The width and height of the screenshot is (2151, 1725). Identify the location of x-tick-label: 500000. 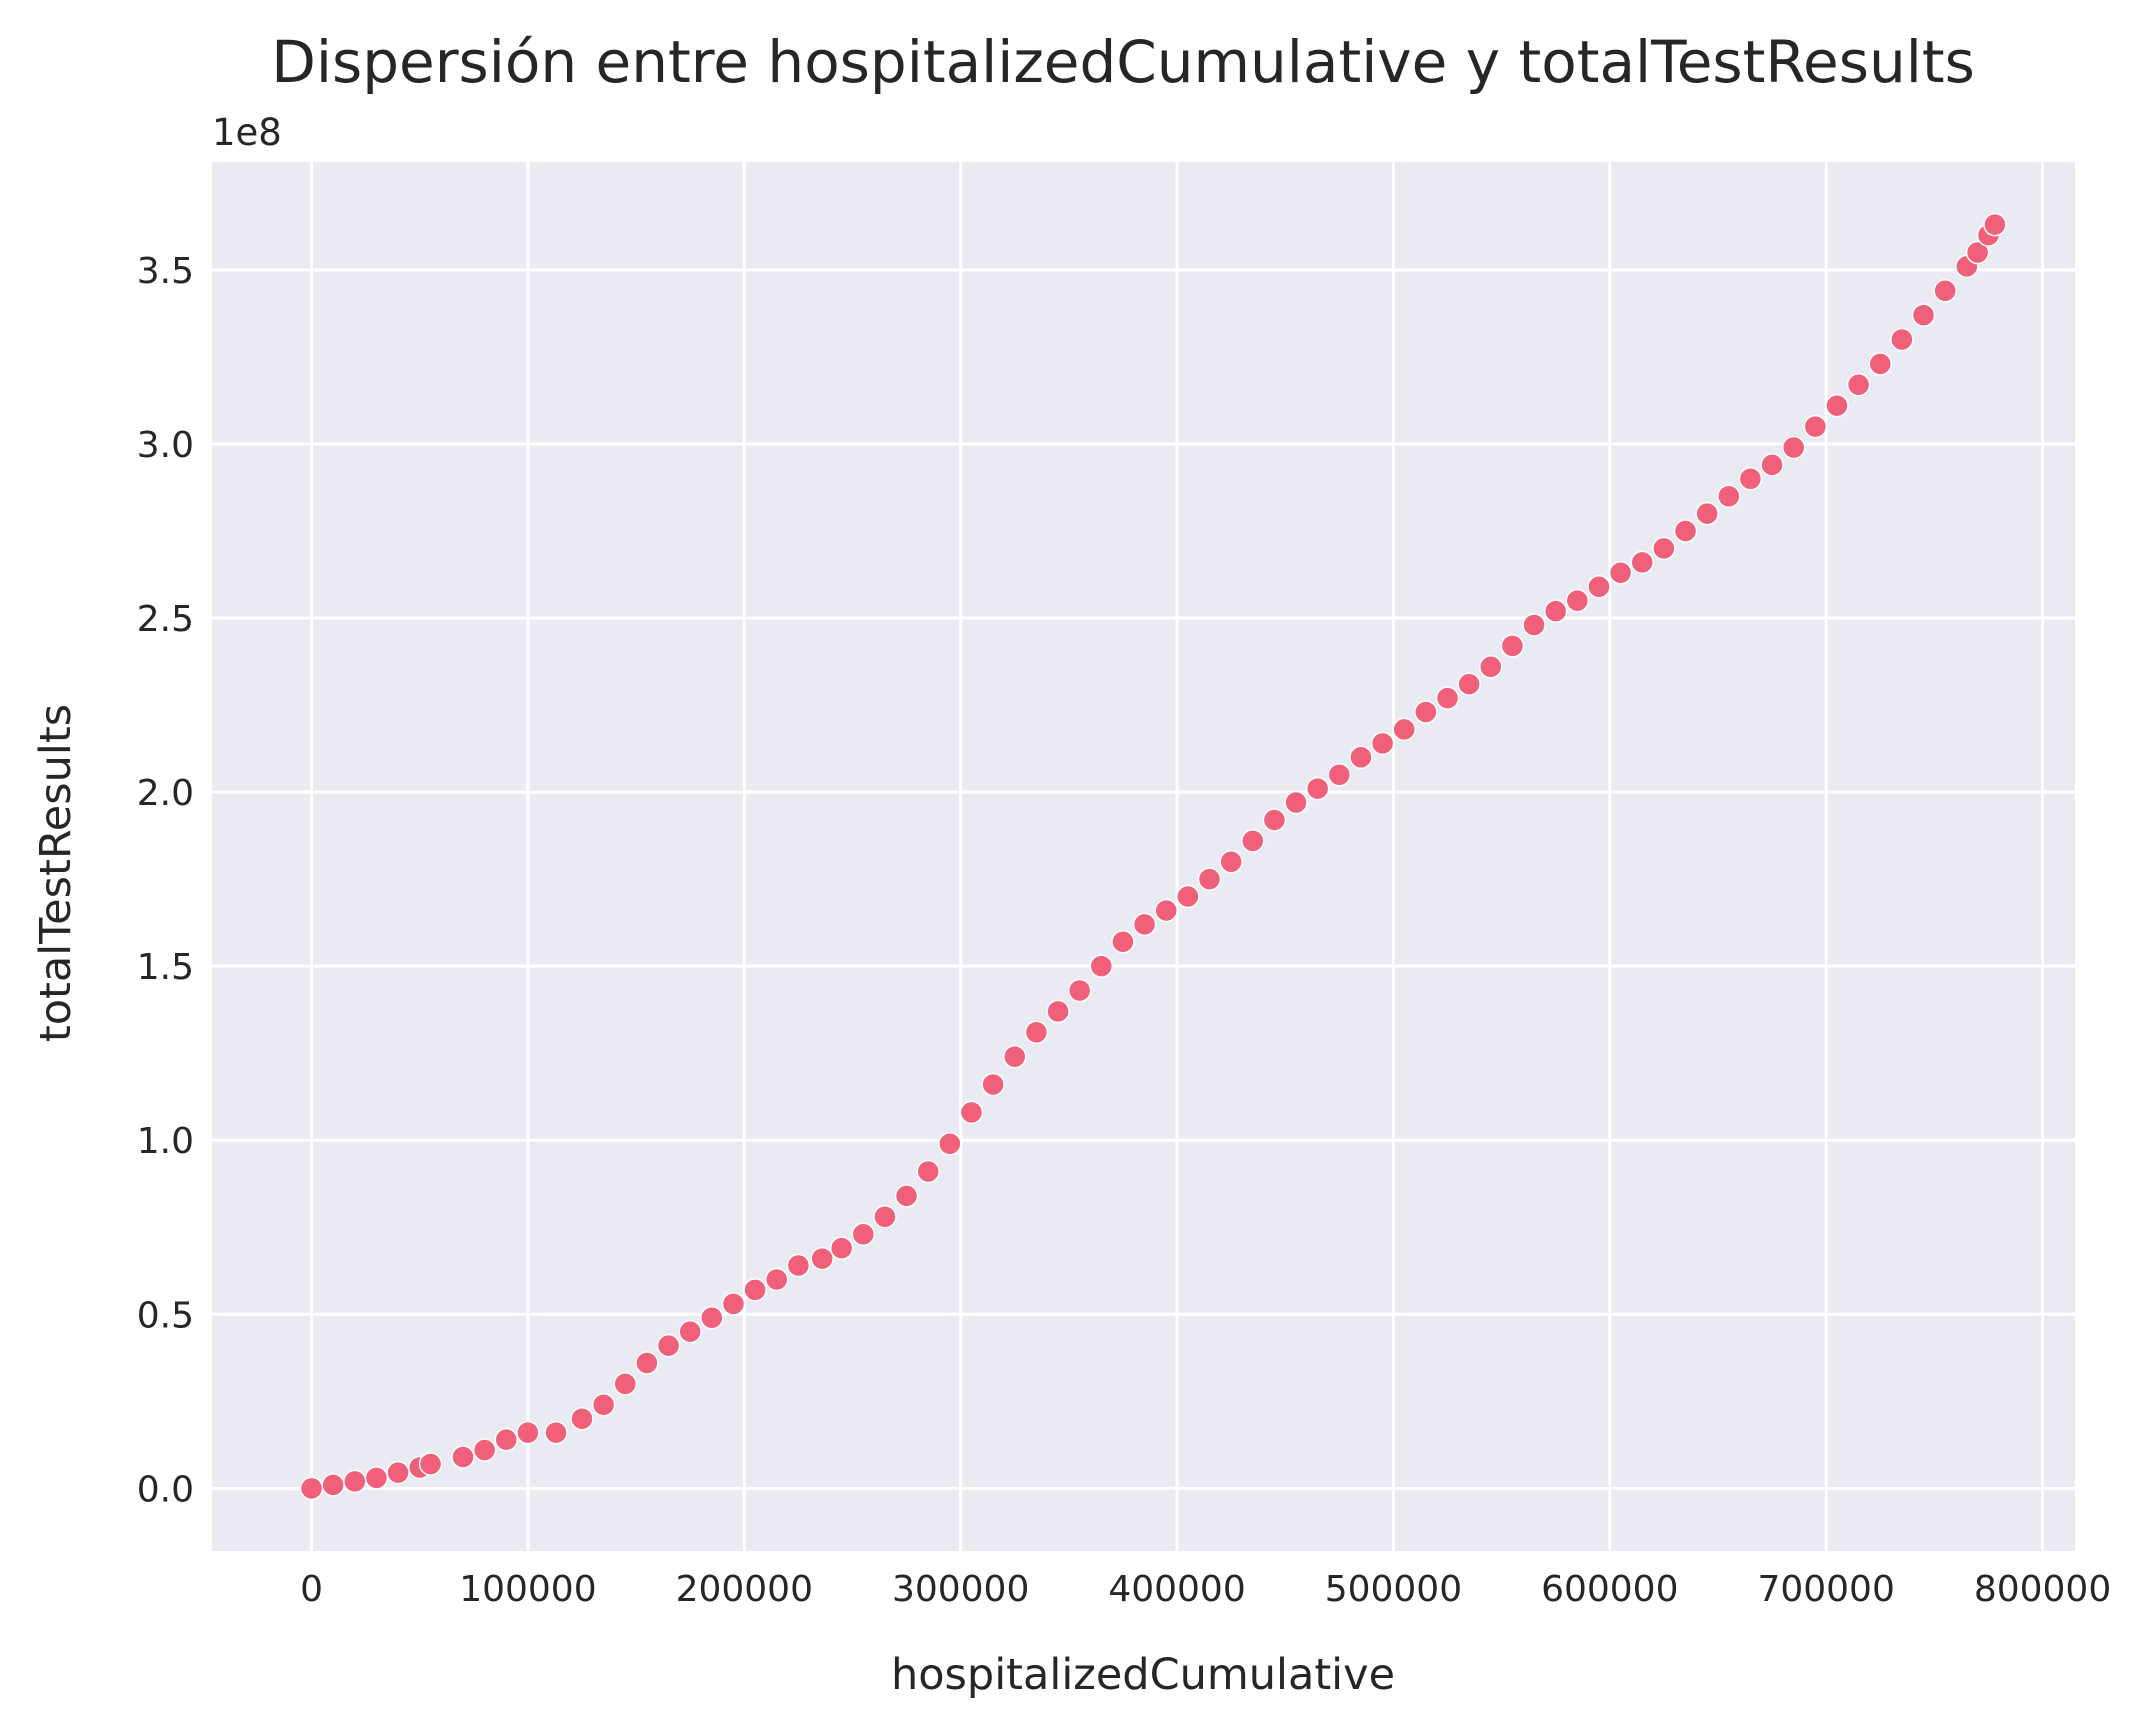
(1393, 1589).